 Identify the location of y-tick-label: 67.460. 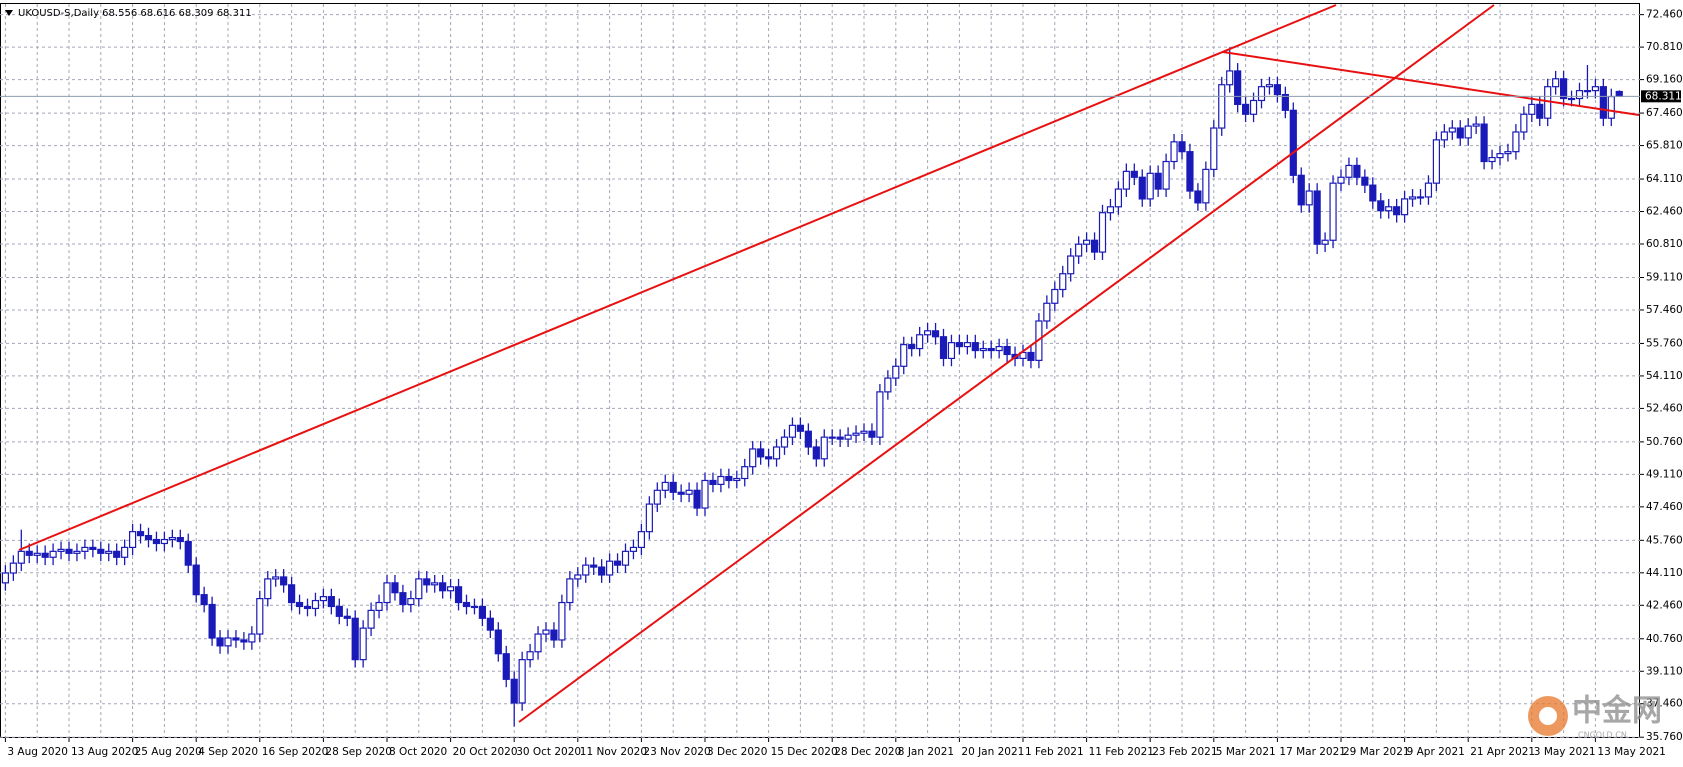
(1664, 113).